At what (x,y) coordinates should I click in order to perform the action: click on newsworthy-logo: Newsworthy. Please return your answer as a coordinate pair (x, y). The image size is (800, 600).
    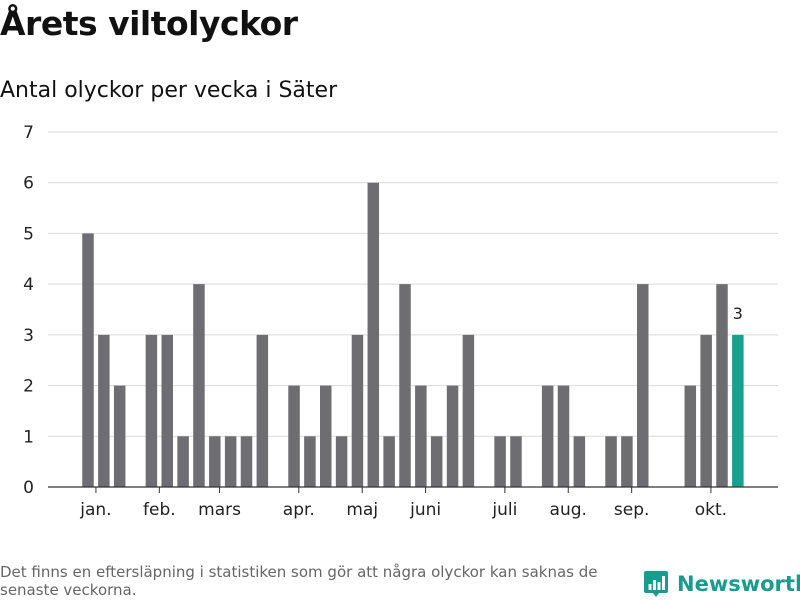
    Looking at the image, I should click on (721, 584).